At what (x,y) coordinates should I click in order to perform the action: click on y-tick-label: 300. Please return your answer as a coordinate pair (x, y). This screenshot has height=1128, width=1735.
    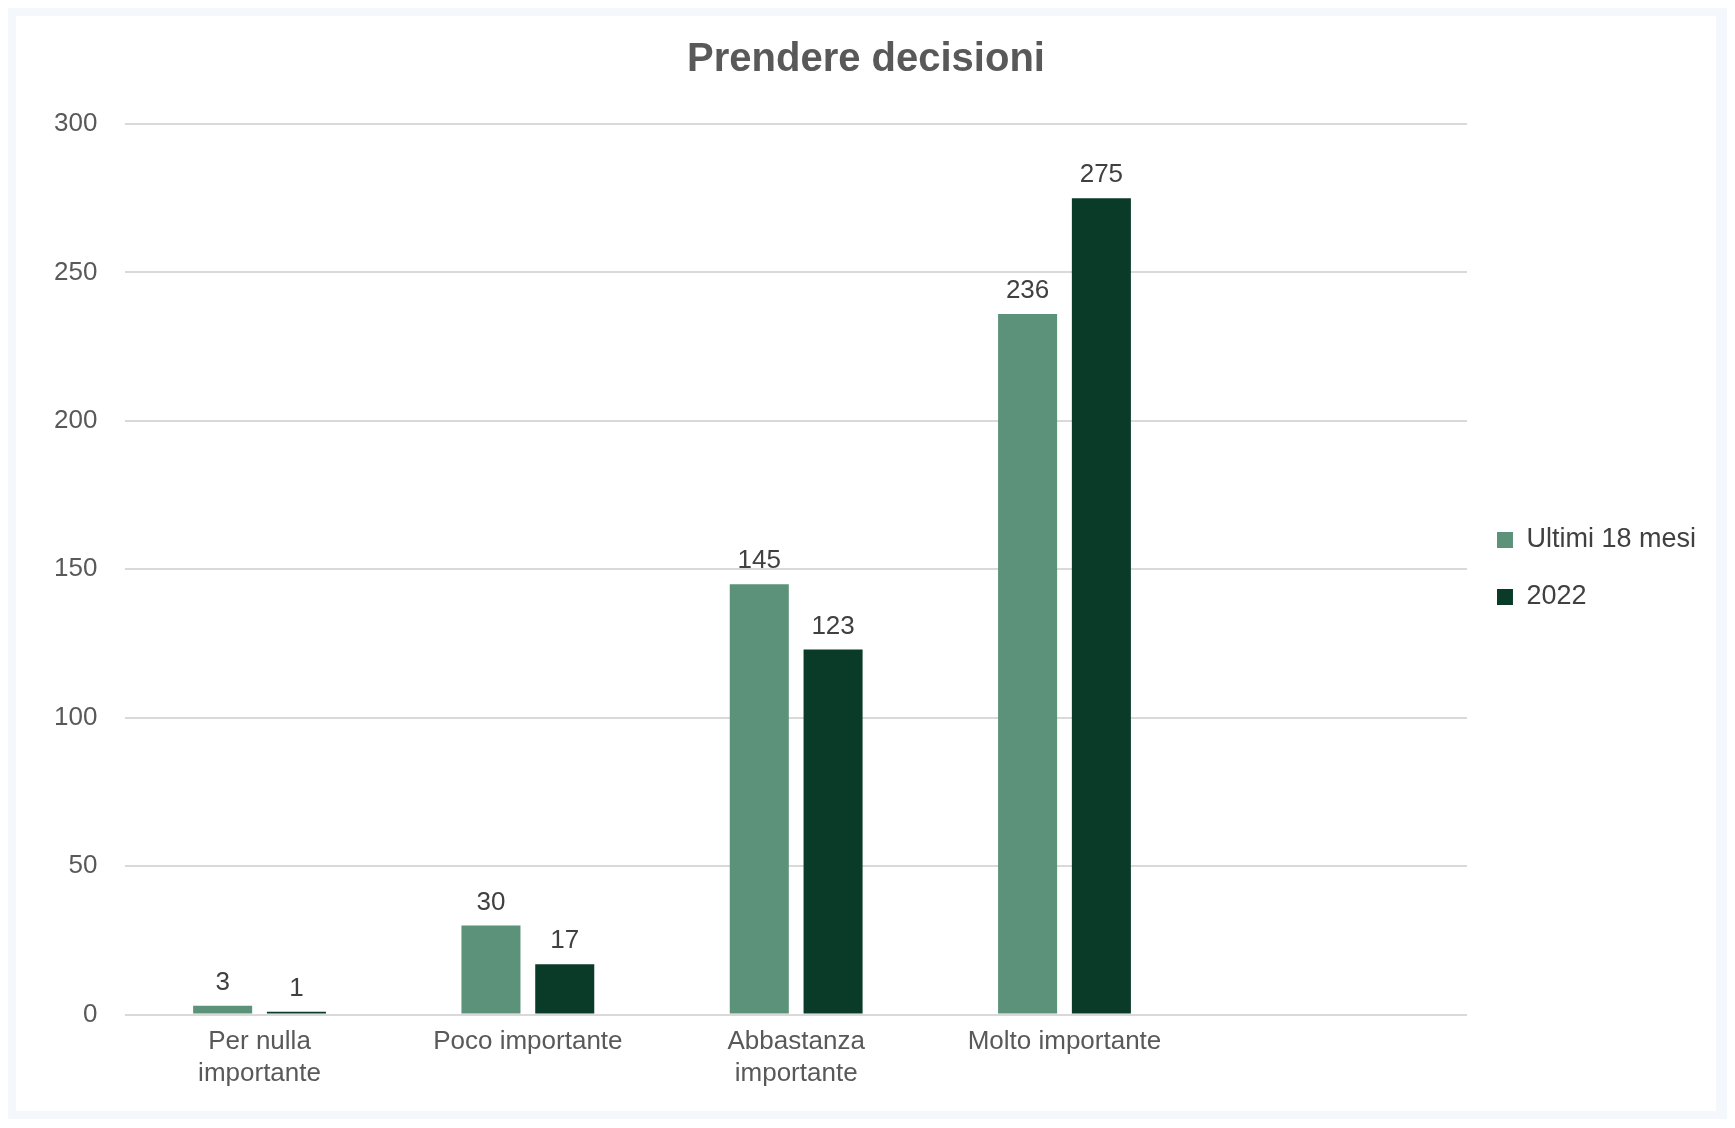
    Looking at the image, I should click on (75, 122).